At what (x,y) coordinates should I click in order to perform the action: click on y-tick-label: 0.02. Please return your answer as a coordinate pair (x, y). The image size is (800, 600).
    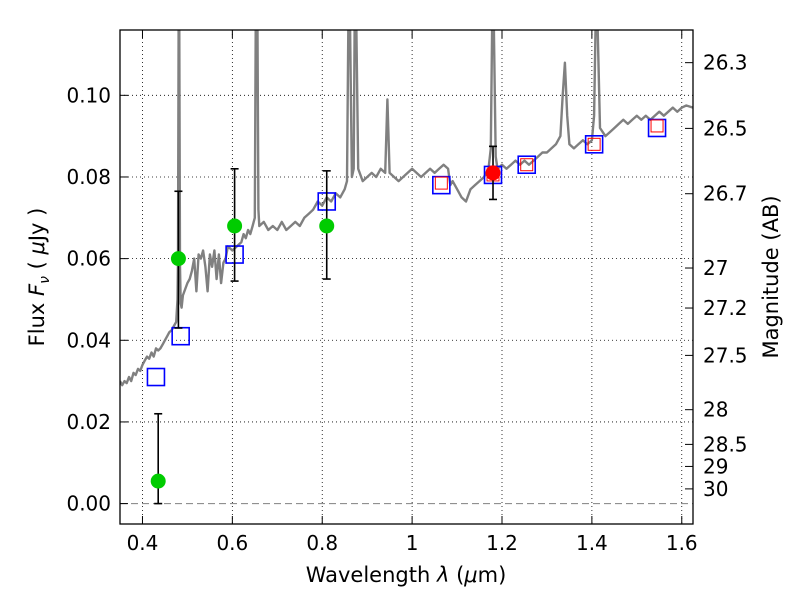
    Looking at the image, I should click on (88, 422).